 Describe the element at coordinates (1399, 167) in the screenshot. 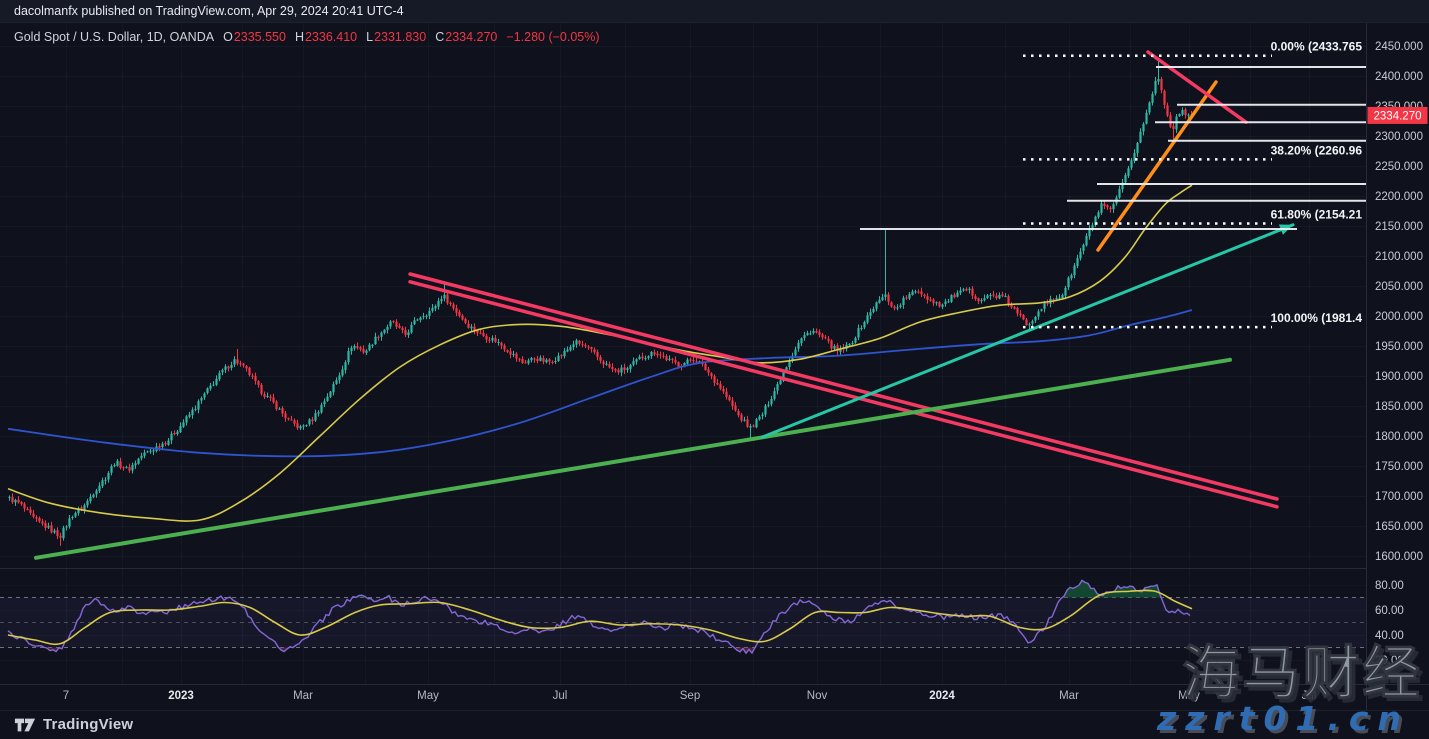

I see `svg-text: 2250.000` at that location.